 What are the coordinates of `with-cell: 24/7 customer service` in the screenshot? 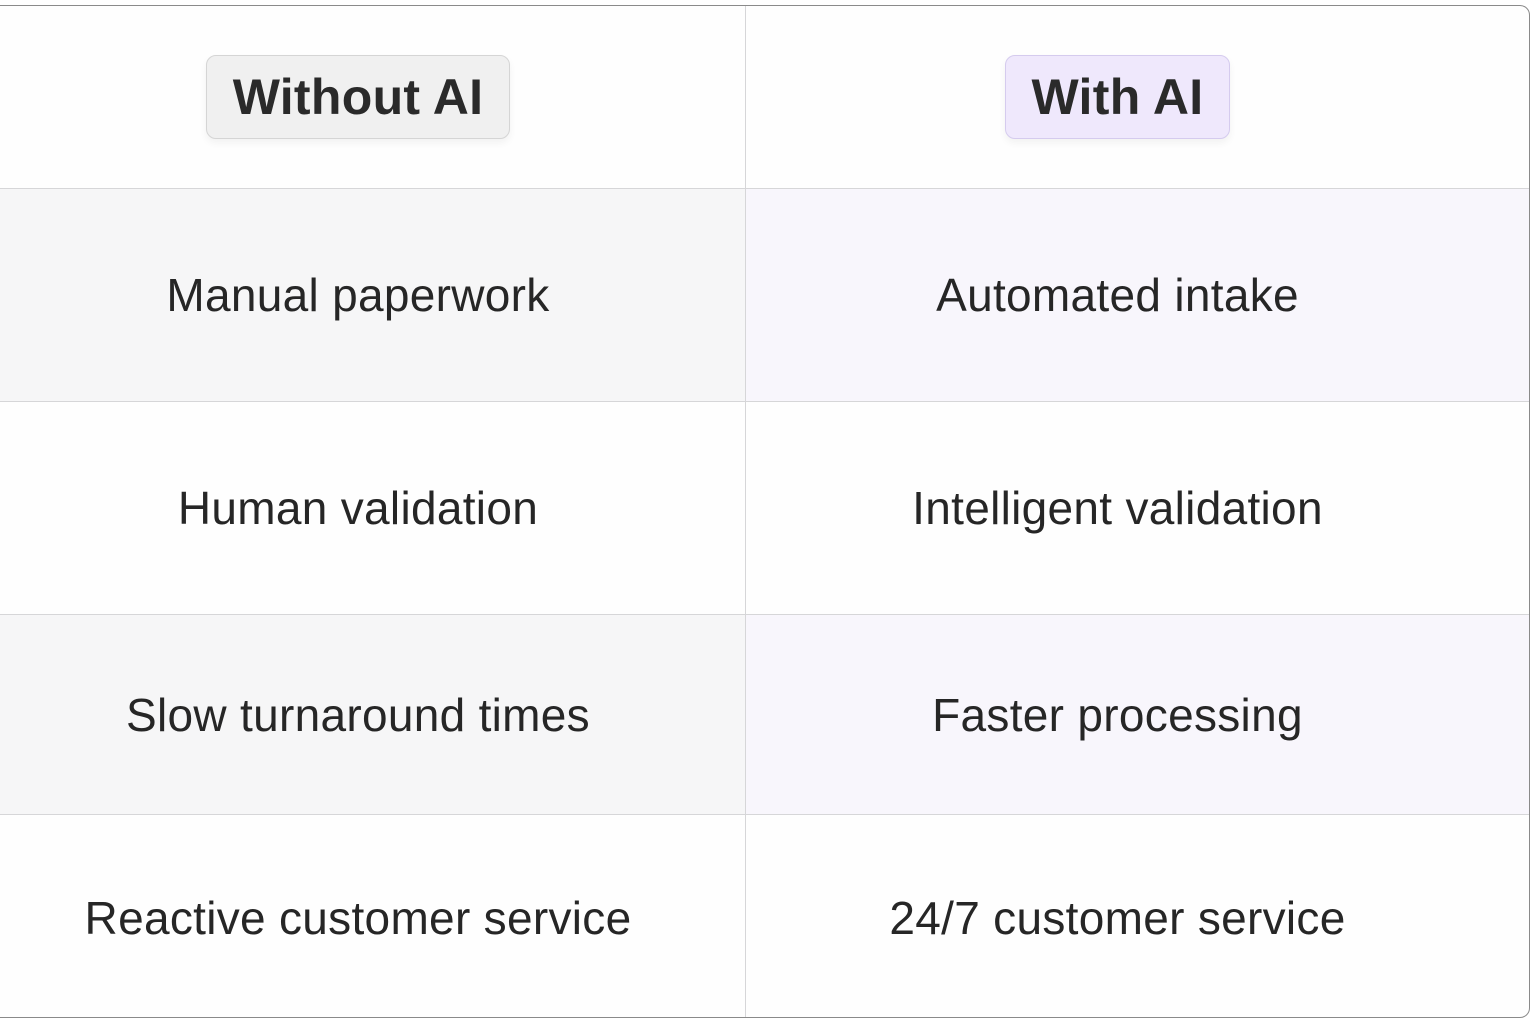 It's located at (1117, 917).